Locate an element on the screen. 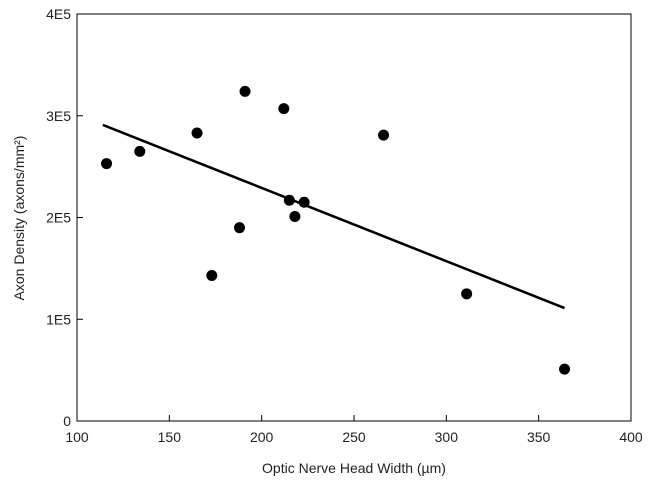  y-tick-label: 2E5 is located at coordinates (58, 218).